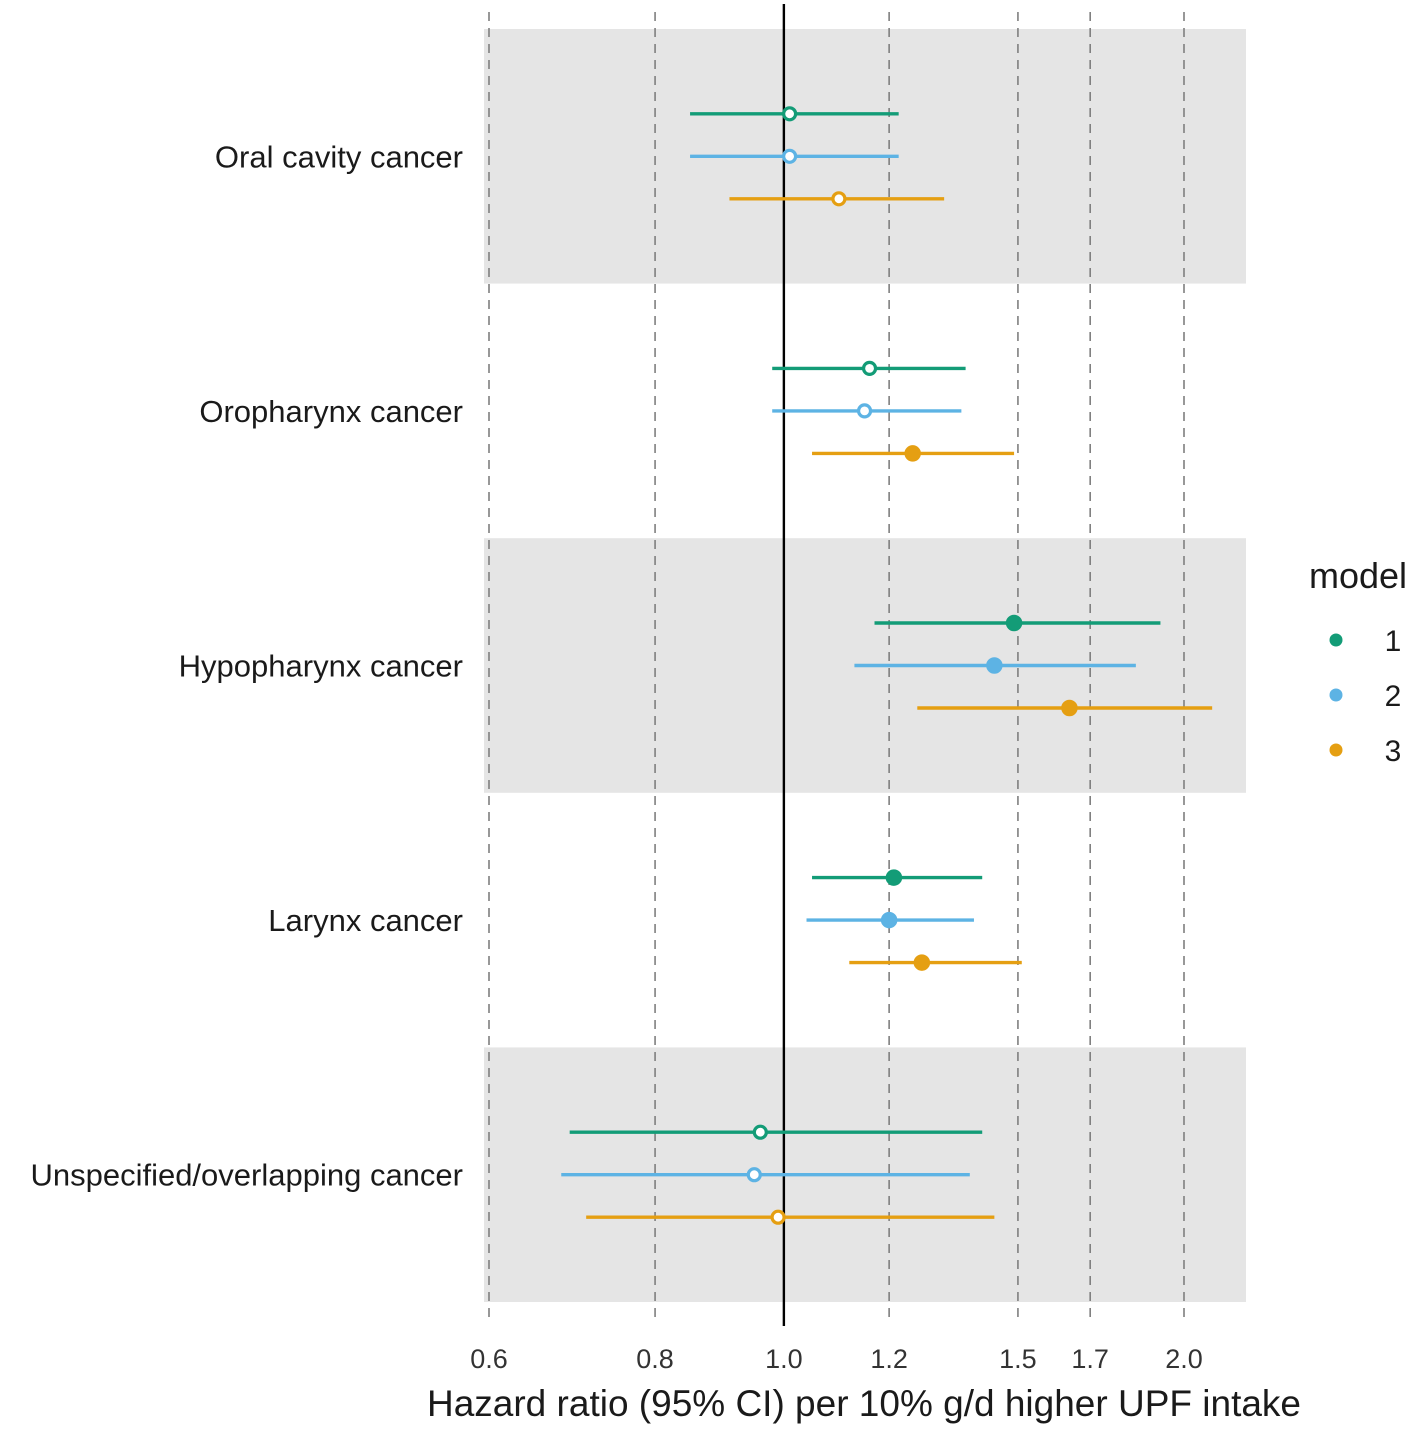  I want to click on point-model-3-larynx-cancer, so click(922, 962).